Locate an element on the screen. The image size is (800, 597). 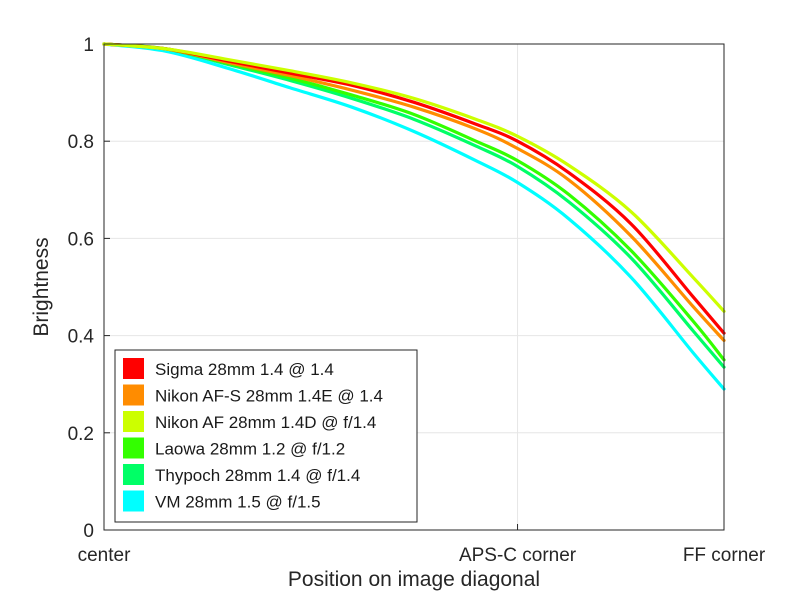
y-tick-label: 0 is located at coordinates (88, 531).